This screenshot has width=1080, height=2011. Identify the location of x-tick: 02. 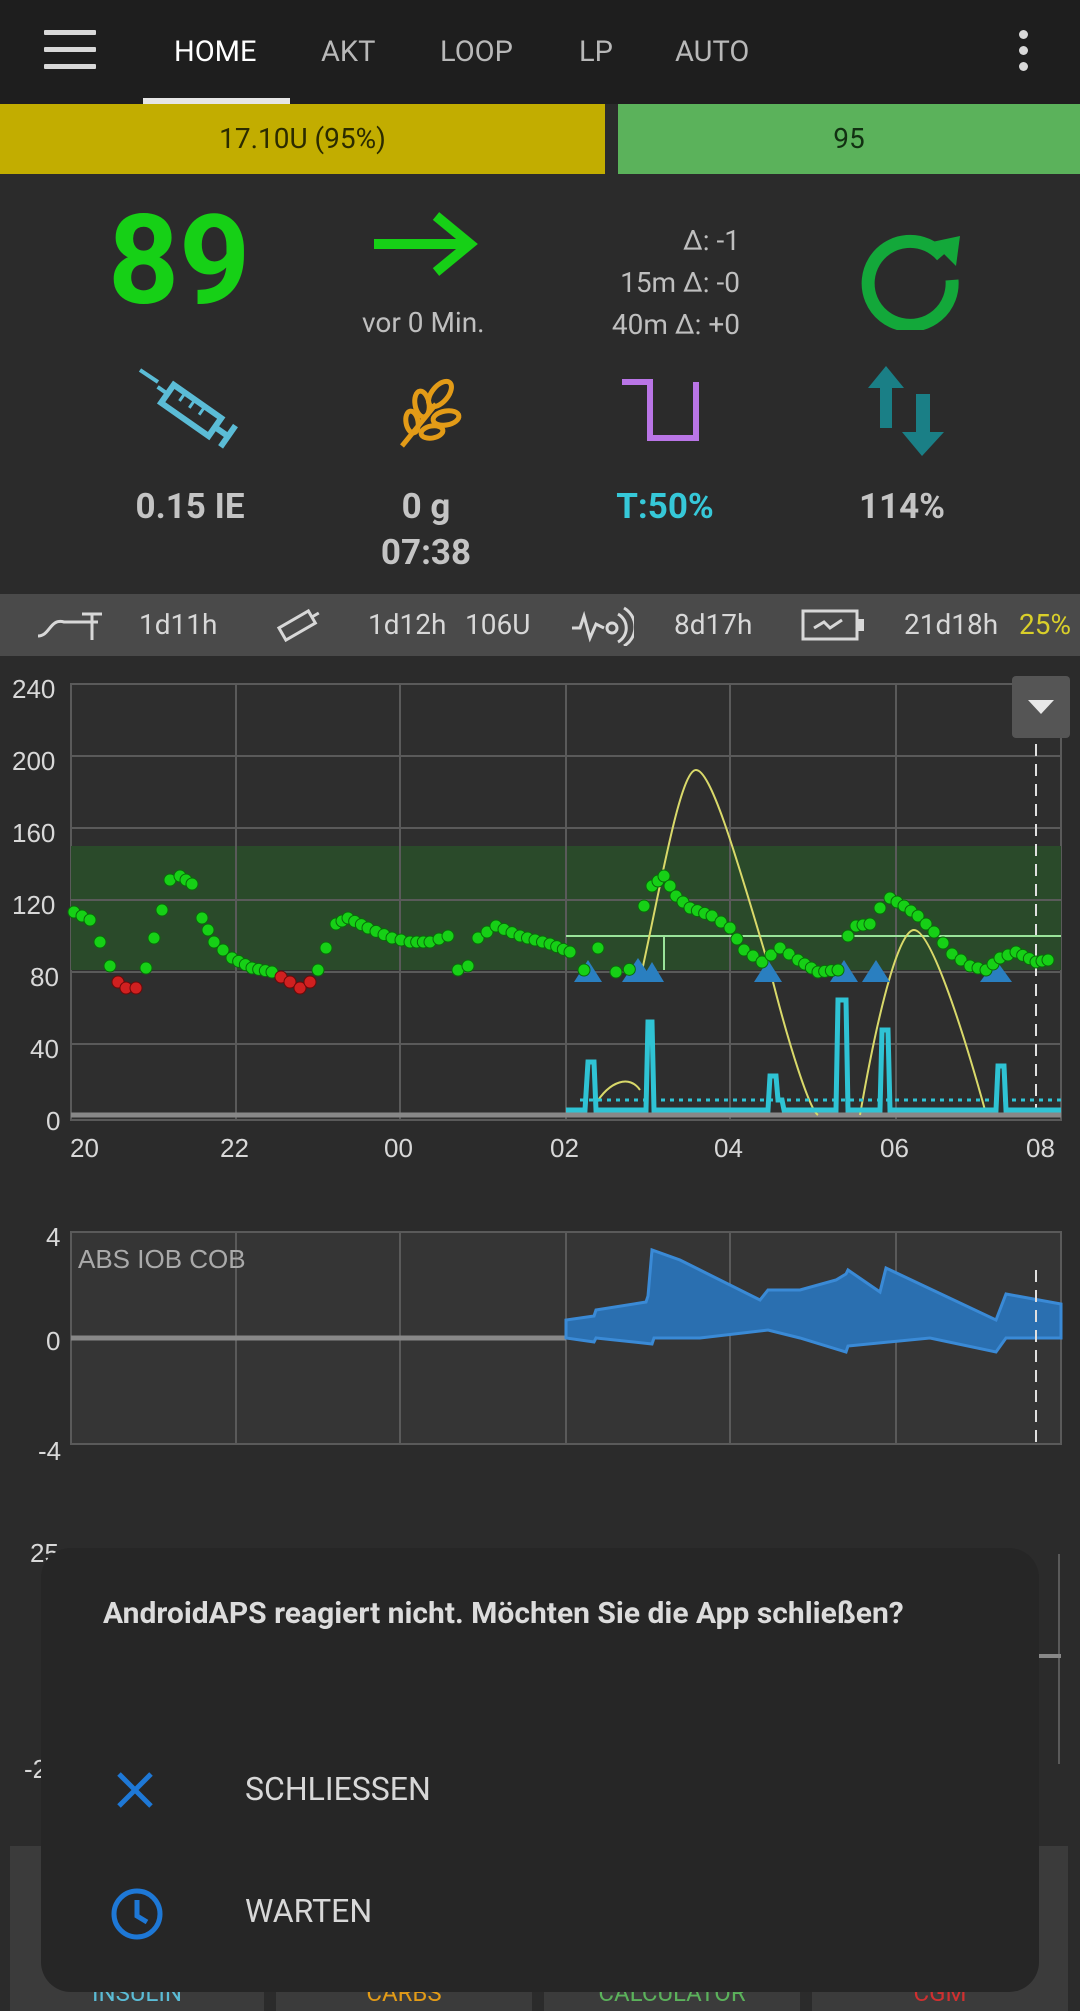
(564, 1148).